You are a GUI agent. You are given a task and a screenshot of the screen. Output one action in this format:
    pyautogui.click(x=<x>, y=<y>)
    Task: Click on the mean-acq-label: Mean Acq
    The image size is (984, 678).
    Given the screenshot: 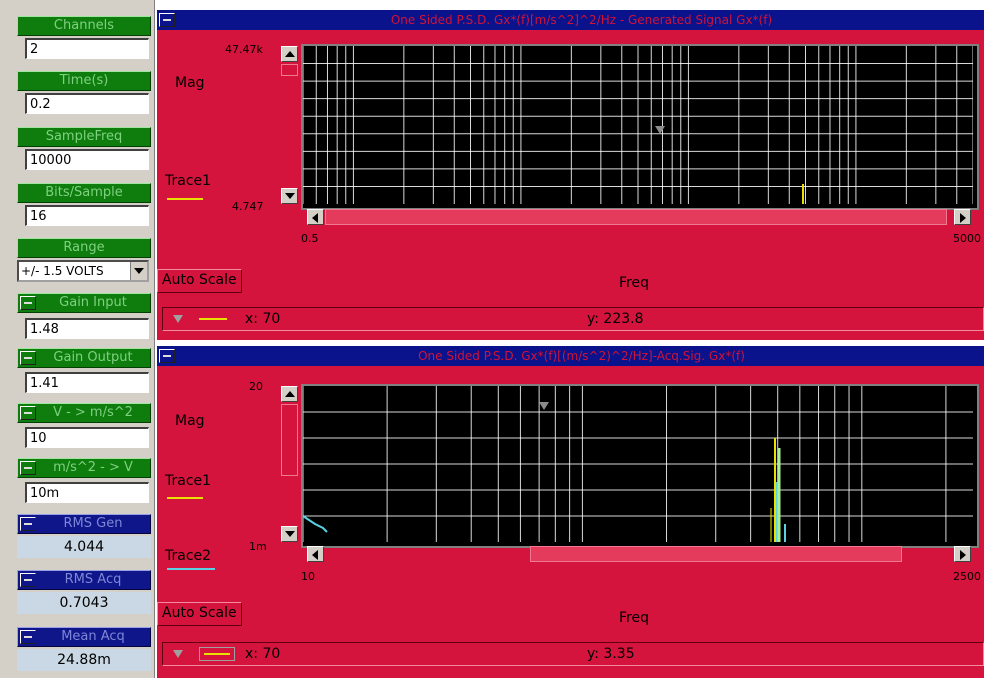 What is the action you would take?
    pyautogui.click(x=84, y=637)
    